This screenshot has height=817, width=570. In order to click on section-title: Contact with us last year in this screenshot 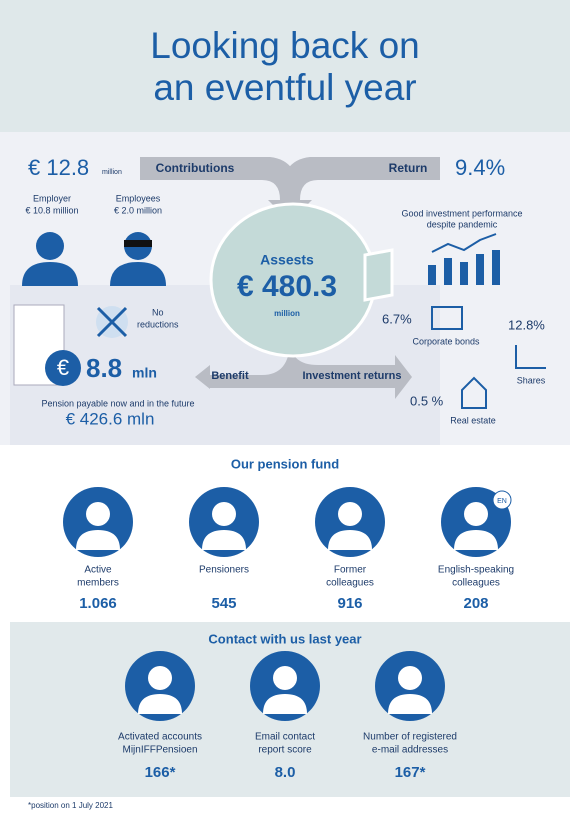, I will do `click(284, 638)`.